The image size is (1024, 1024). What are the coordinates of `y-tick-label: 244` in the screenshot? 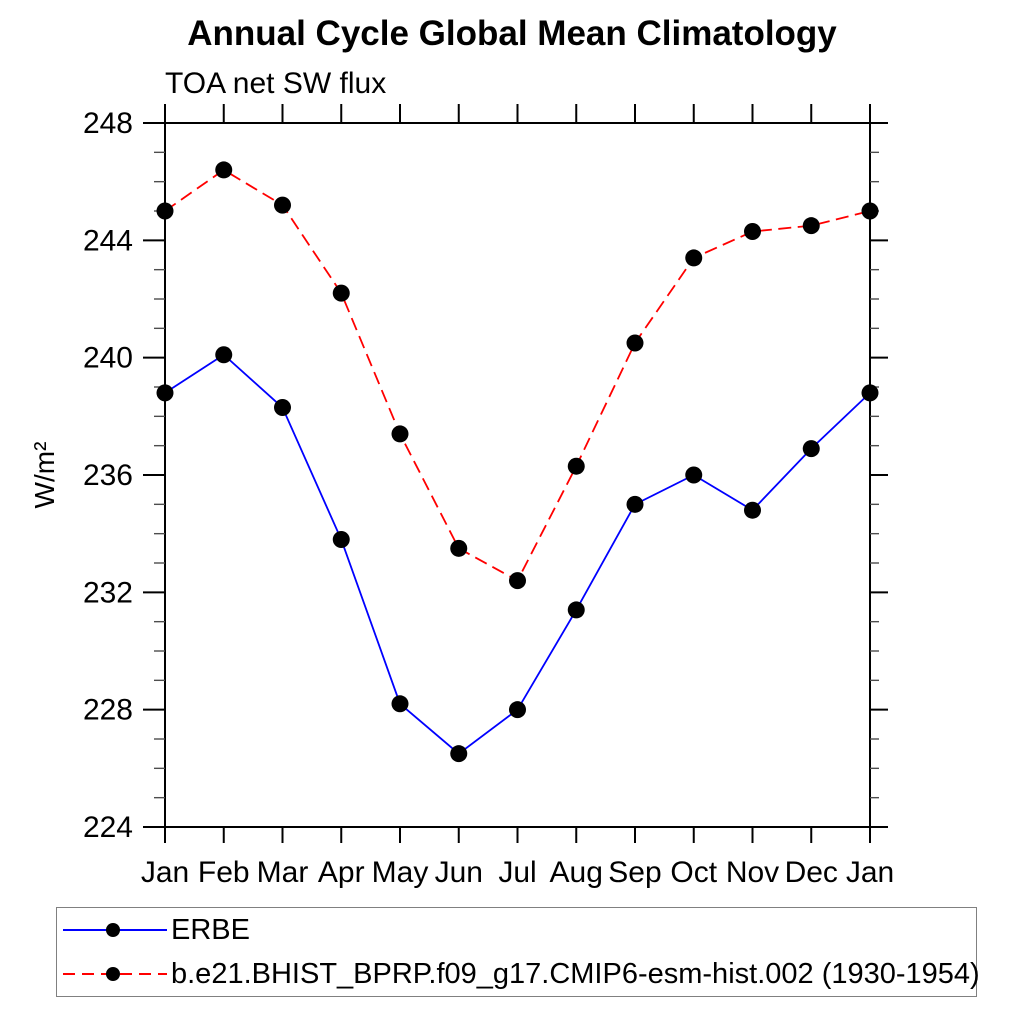 It's located at (108, 240).